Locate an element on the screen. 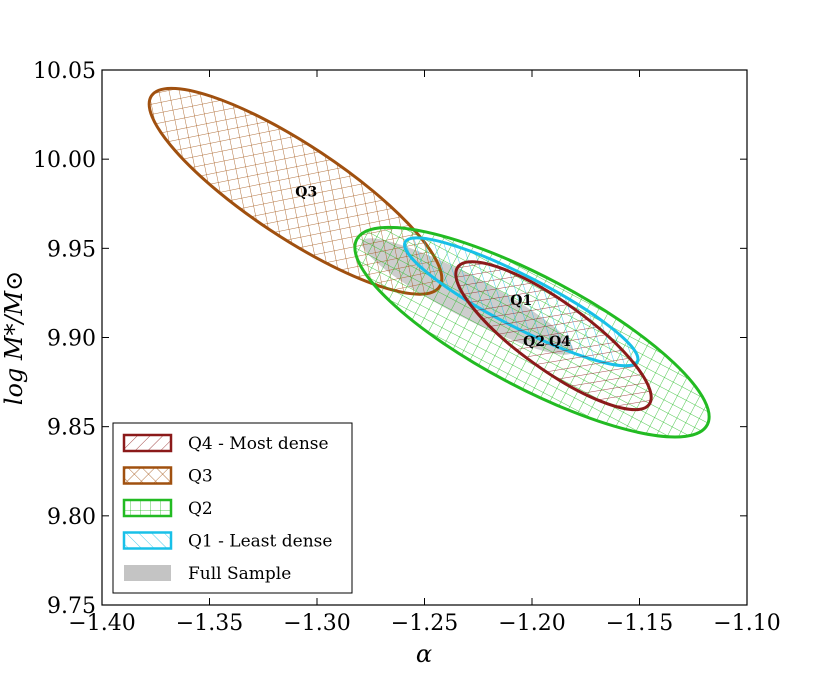 This screenshot has width=830, height=692. legend-label-q4: Q4 - Most dense is located at coordinates (258, 444).